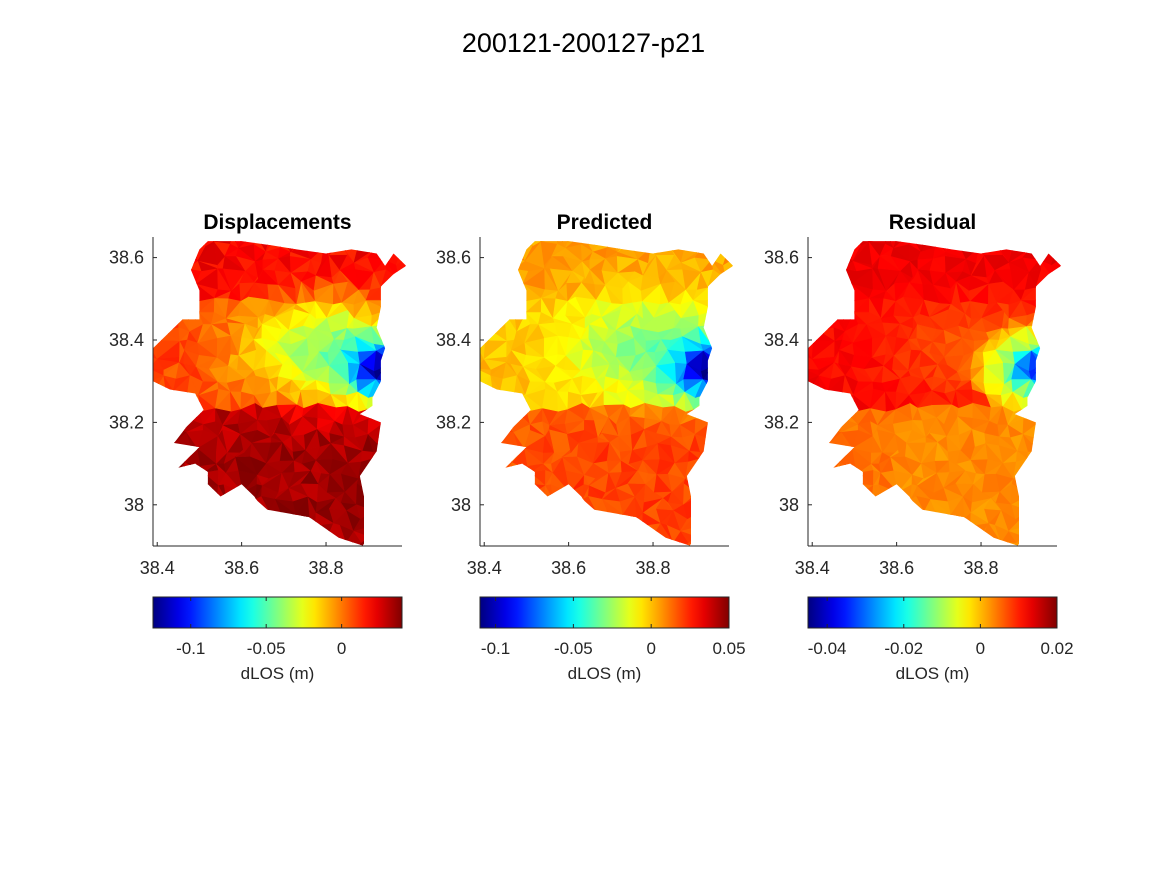  Describe the element at coordinates (277, 222) in the screenshot. I see `panel-title: Displacements` at that location.